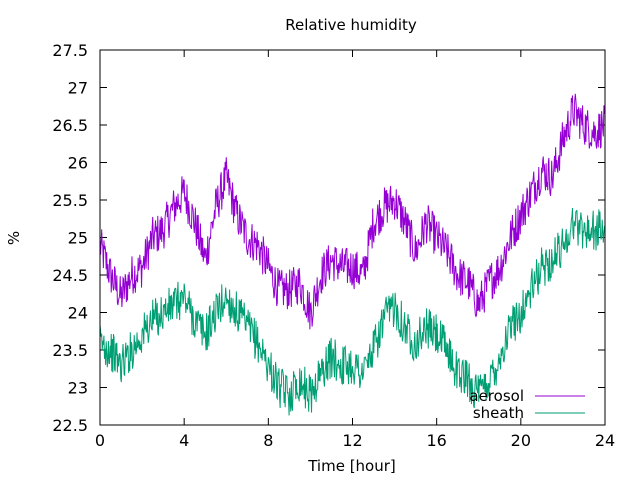 This screenshot has width=640, height=480. I want to click on y-tick-label: 23, so click(78, 388).